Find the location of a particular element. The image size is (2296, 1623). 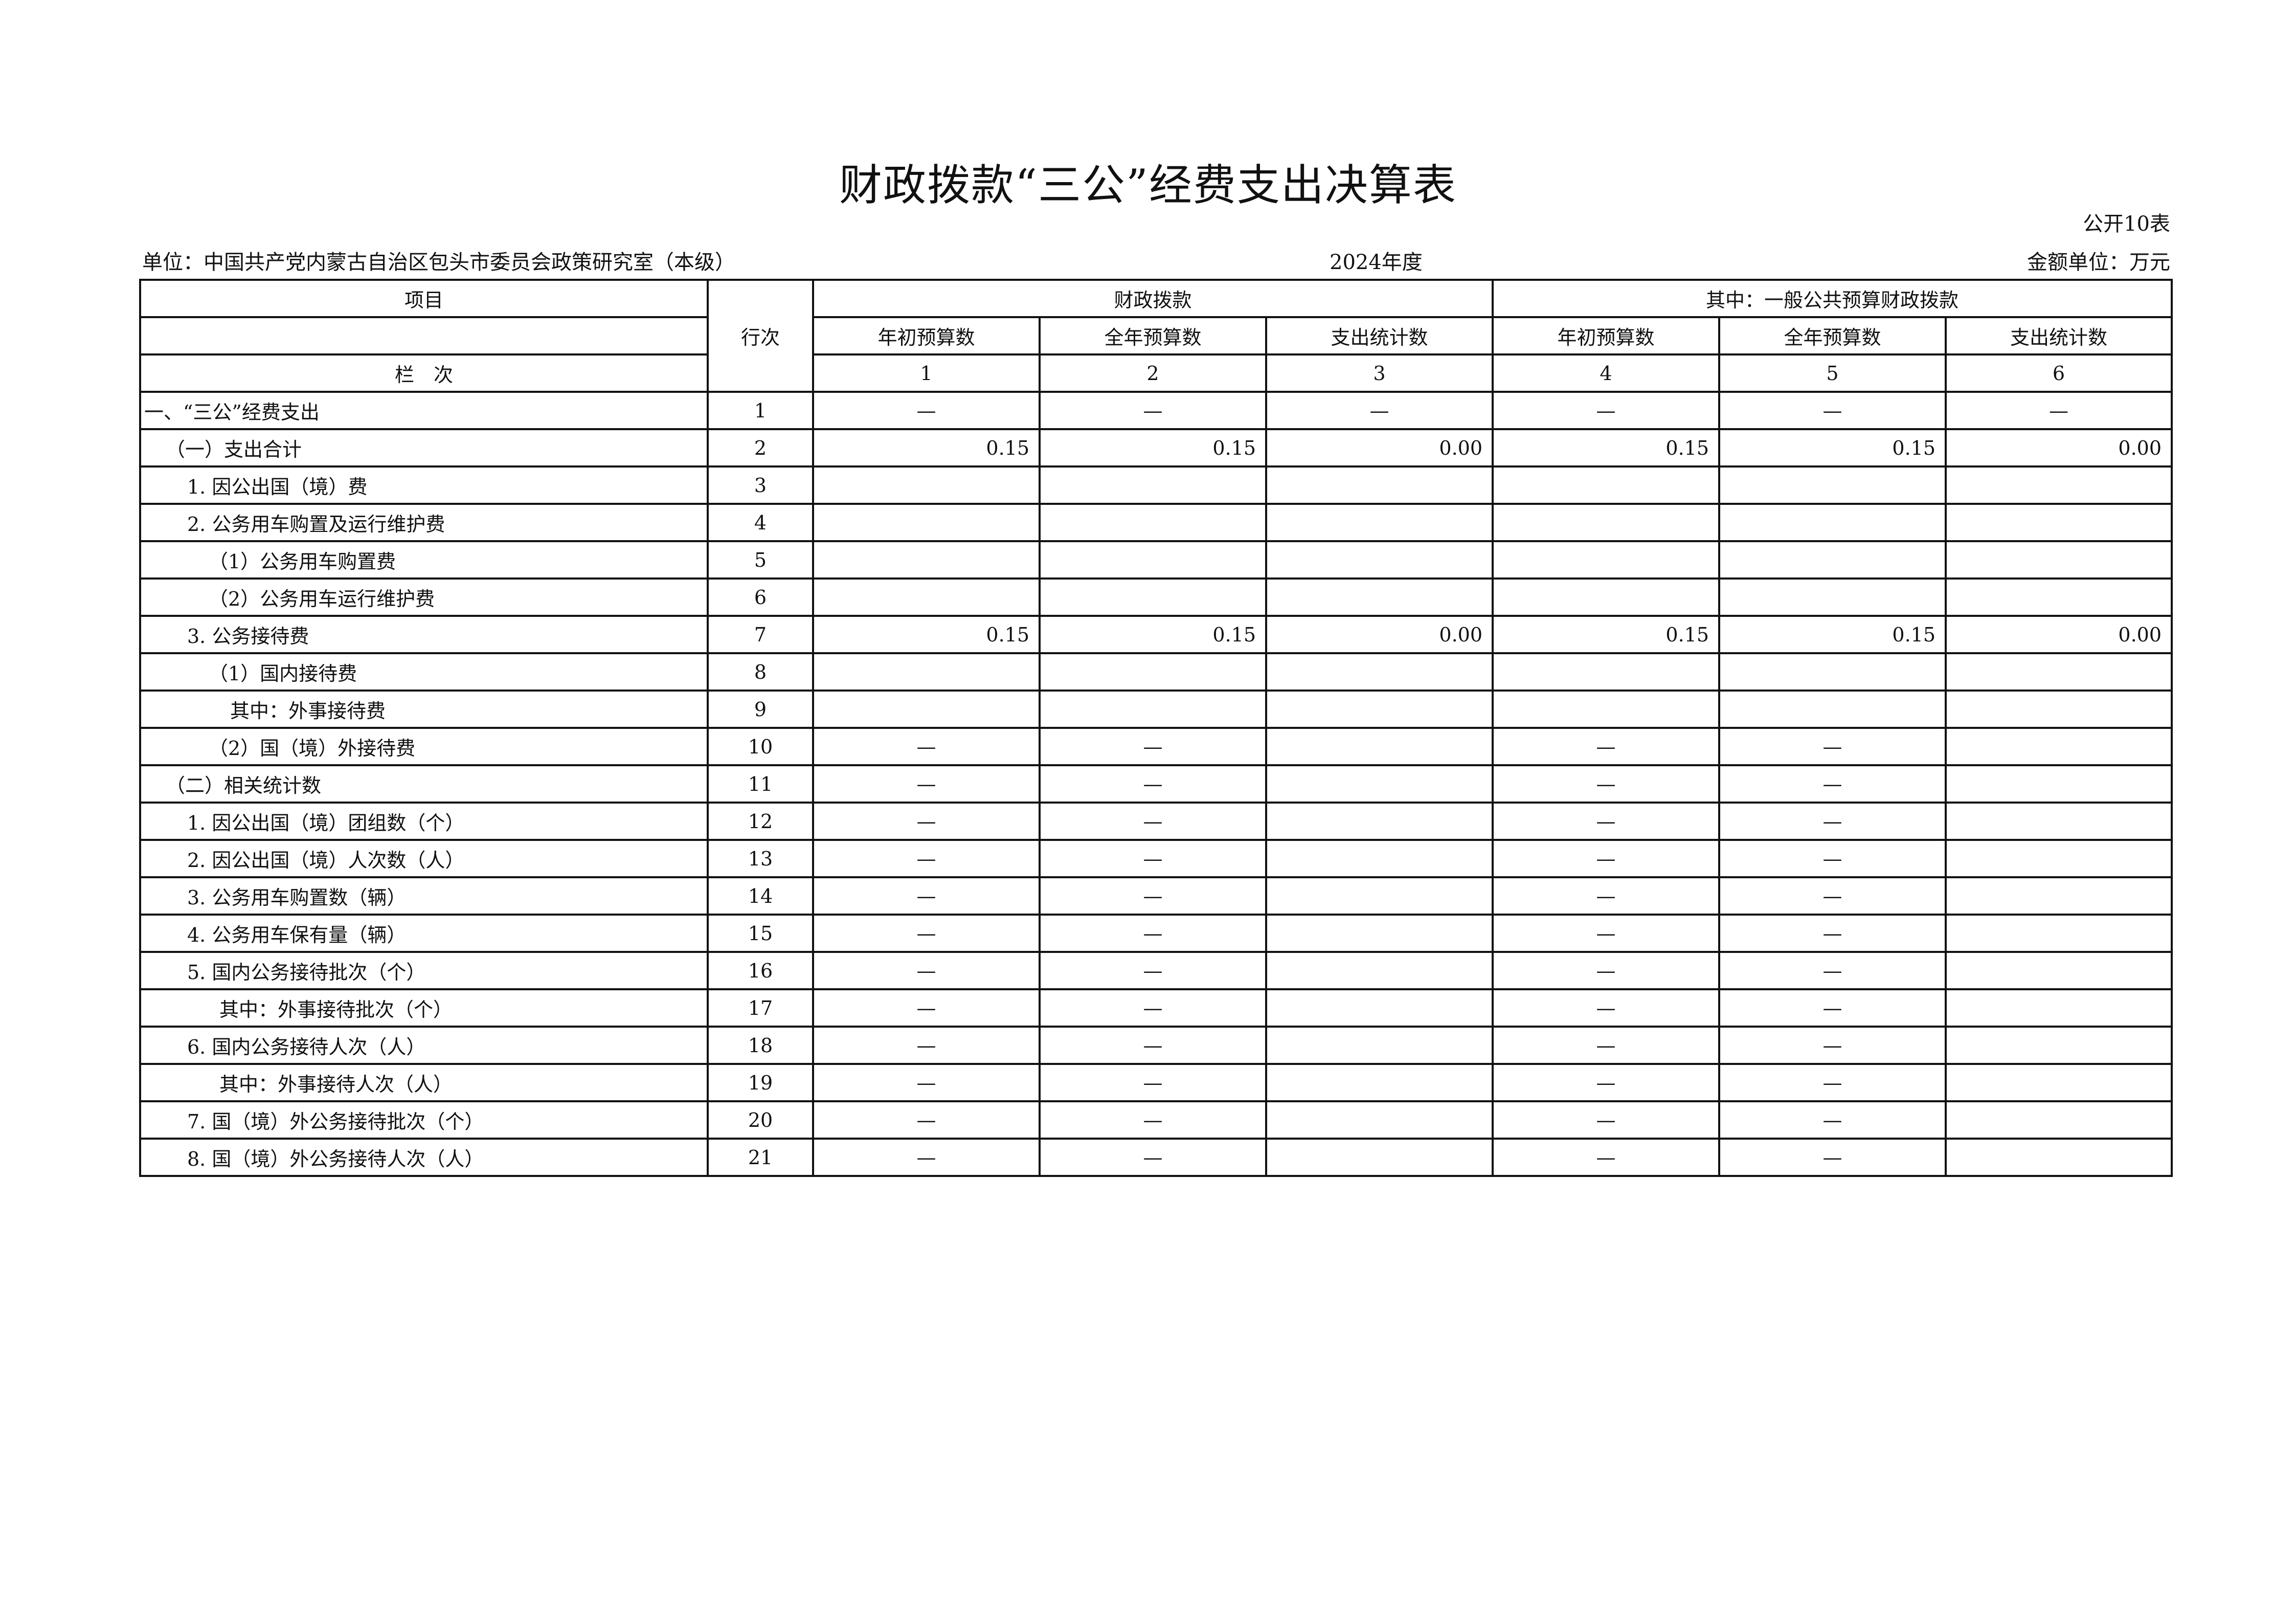

table-row: （2）国（境）外接待费 10— — — — is located at coordinates (1156, 746).